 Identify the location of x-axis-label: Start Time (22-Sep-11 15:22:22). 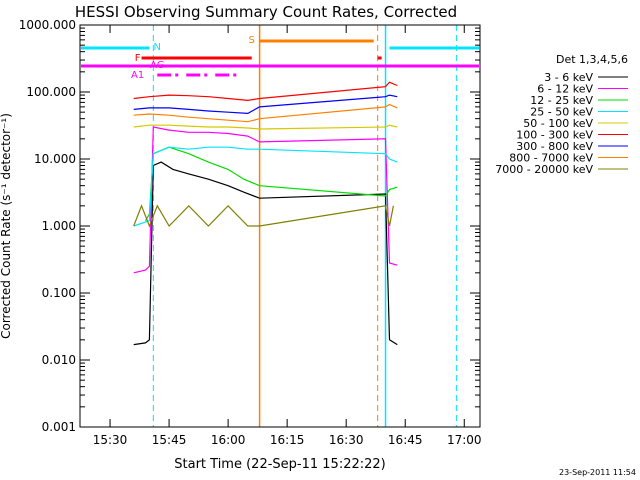
(279, 464).